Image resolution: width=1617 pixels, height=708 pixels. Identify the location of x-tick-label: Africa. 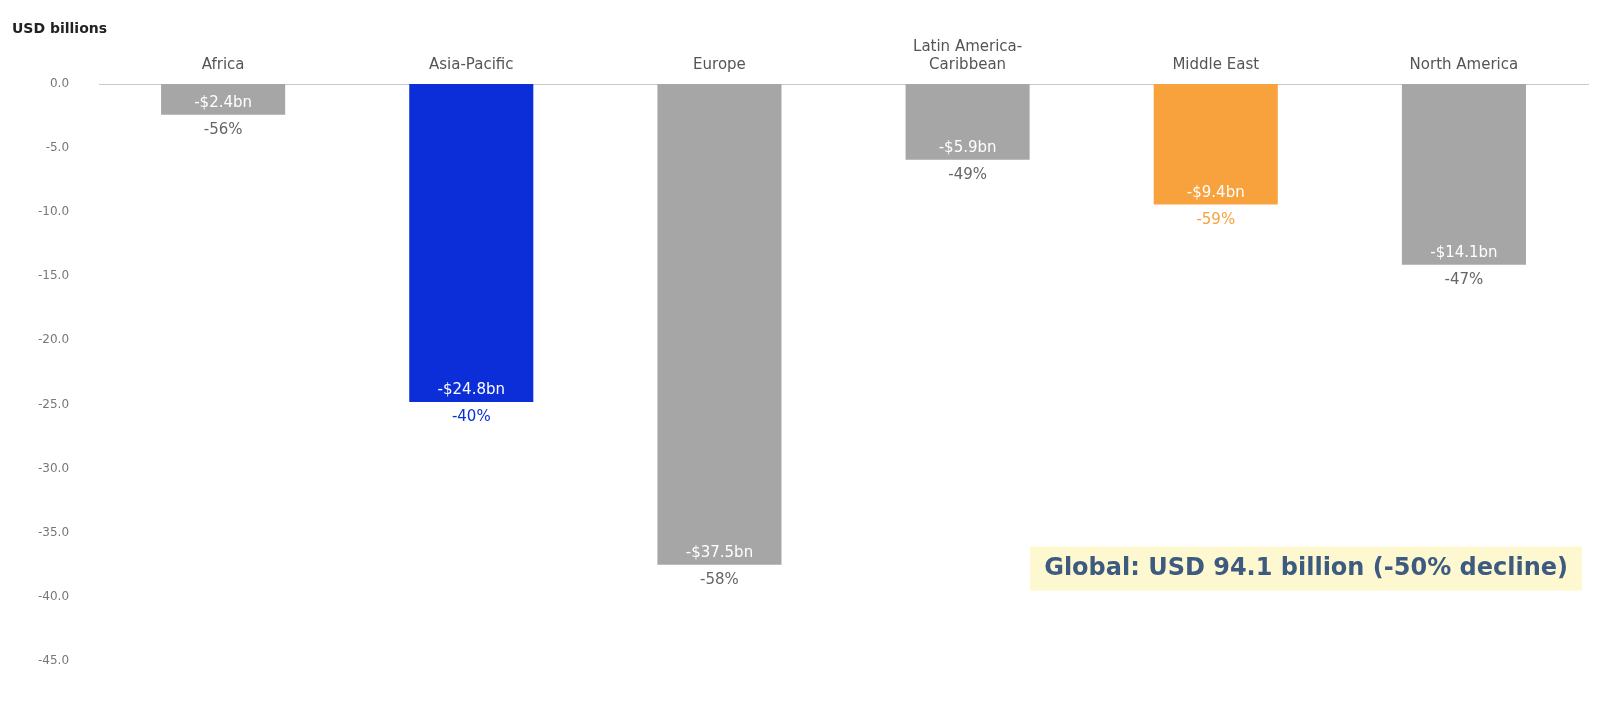
(223, 63).